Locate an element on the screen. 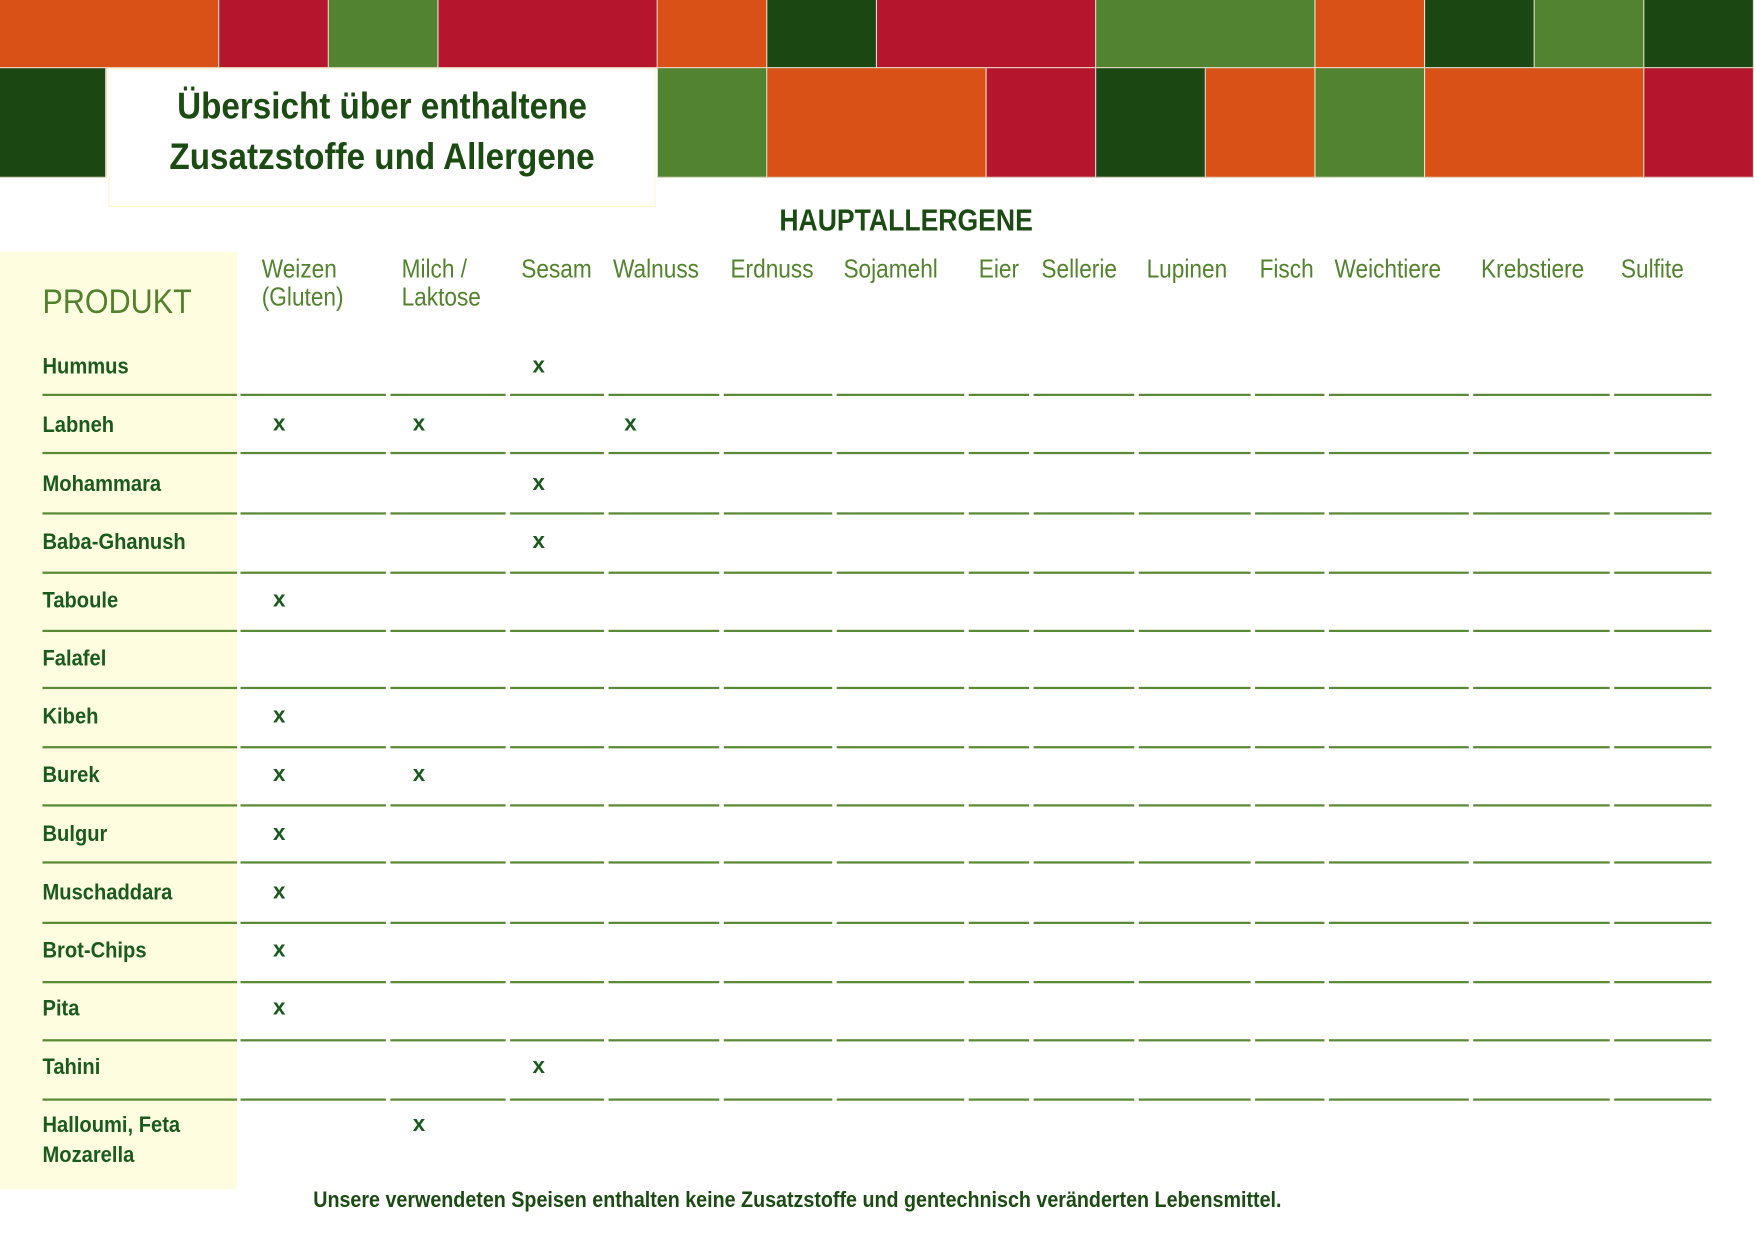 The height and width of the screenshot is (1241, 1754). product-name: Baba-Ghanush is located at coordinates (114, 542).